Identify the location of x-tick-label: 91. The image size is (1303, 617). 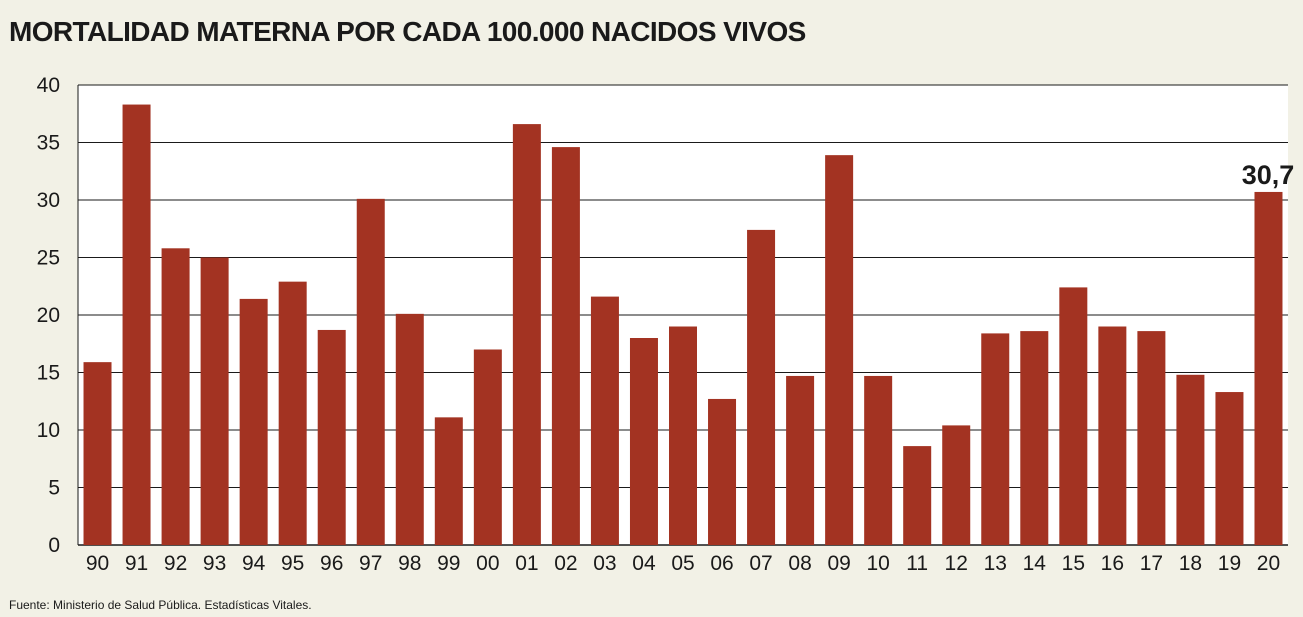
(136, 563).